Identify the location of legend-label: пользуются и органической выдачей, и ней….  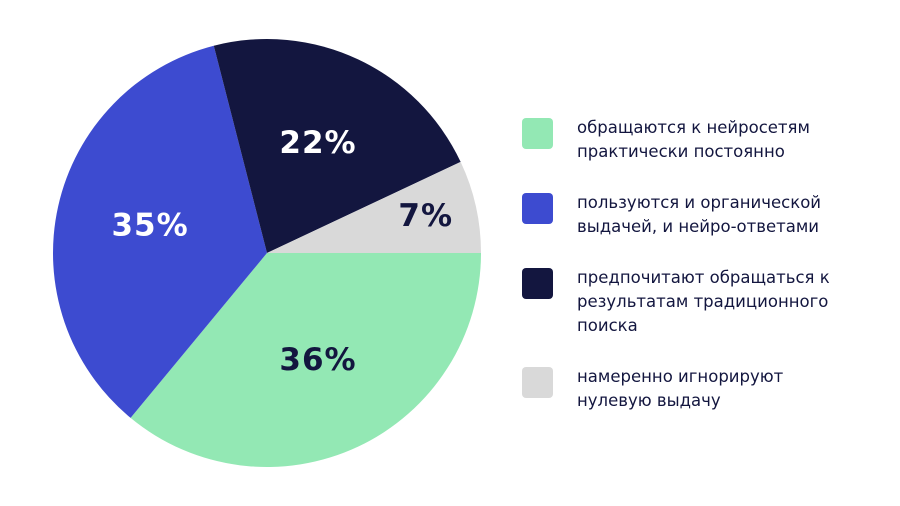
(699, 214).